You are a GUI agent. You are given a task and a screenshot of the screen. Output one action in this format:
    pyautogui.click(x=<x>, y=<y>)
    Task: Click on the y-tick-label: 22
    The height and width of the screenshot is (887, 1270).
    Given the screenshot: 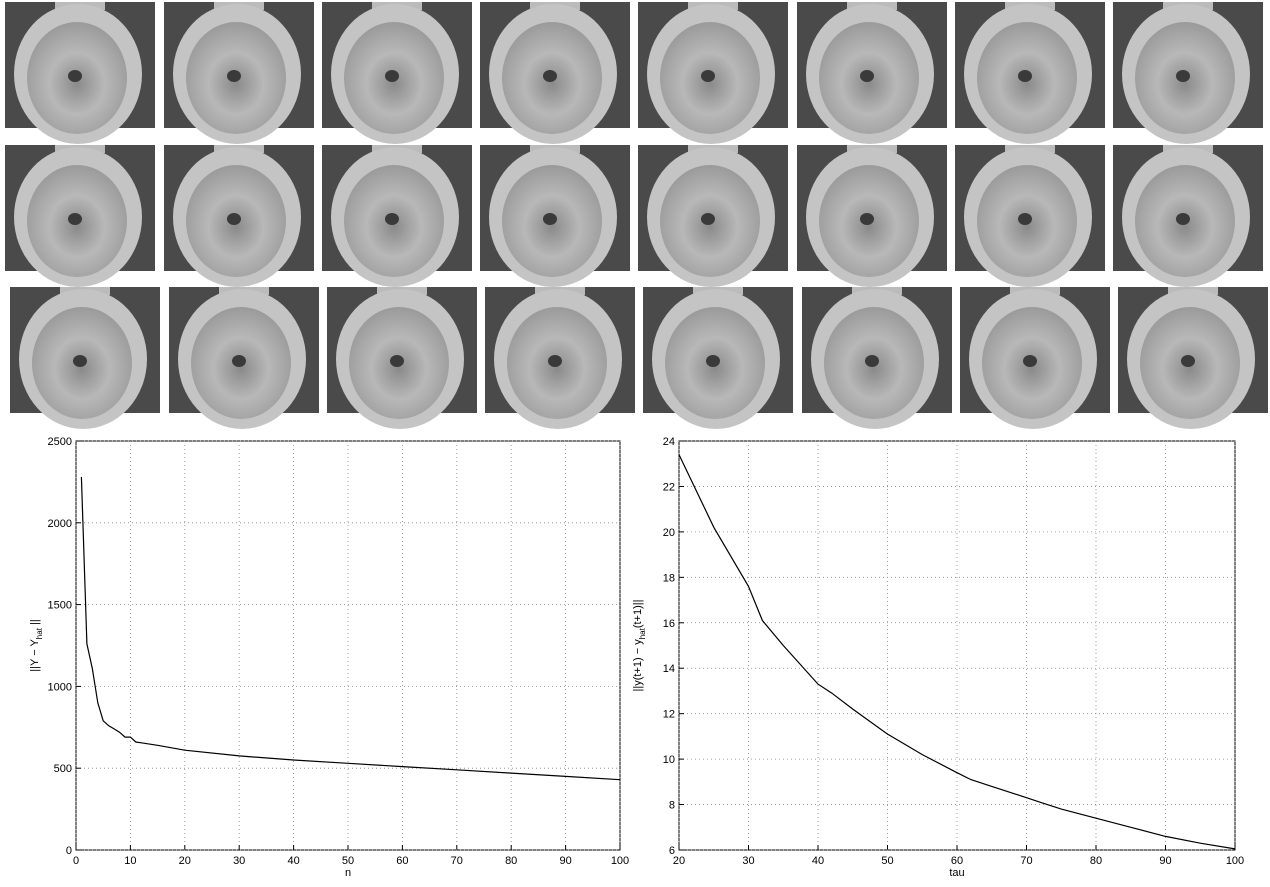 What is the action you would take?
    pyautogui.click(x=669, y=487)
    